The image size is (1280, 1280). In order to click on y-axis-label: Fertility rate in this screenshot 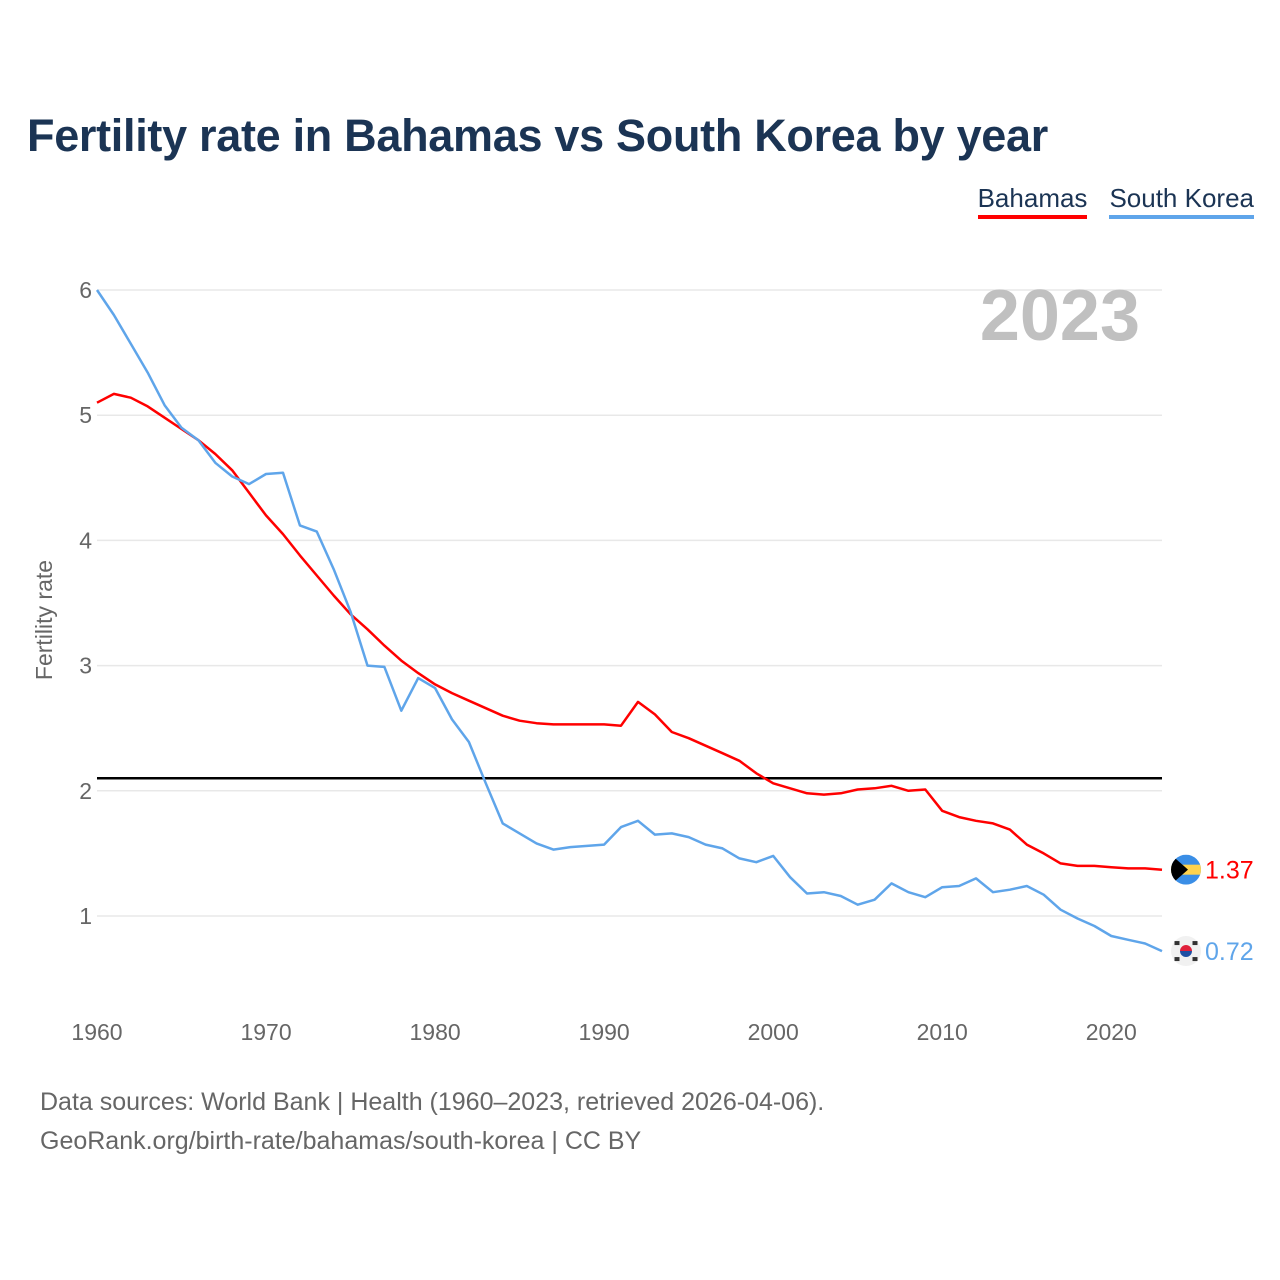, I will do `click(44, 620)`.